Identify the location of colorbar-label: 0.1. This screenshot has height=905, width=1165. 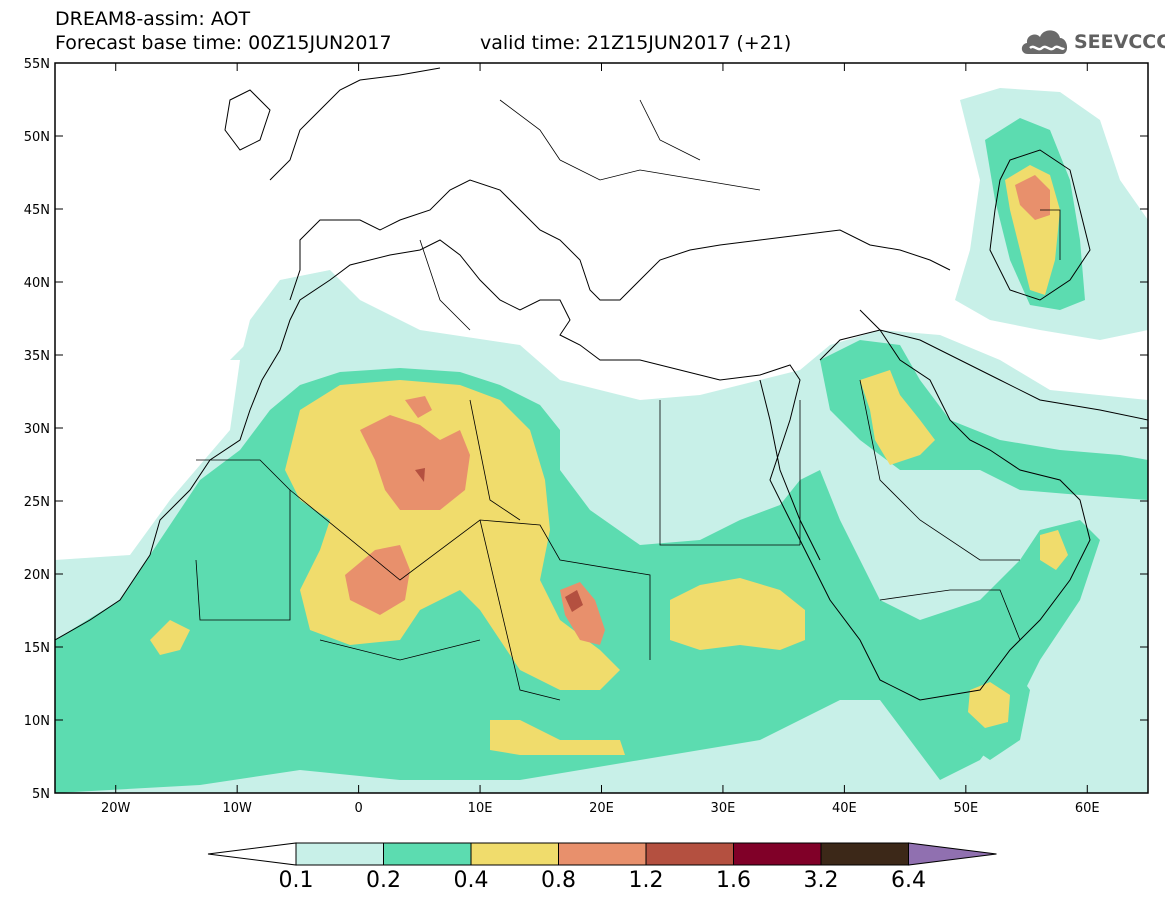
(296, 880).